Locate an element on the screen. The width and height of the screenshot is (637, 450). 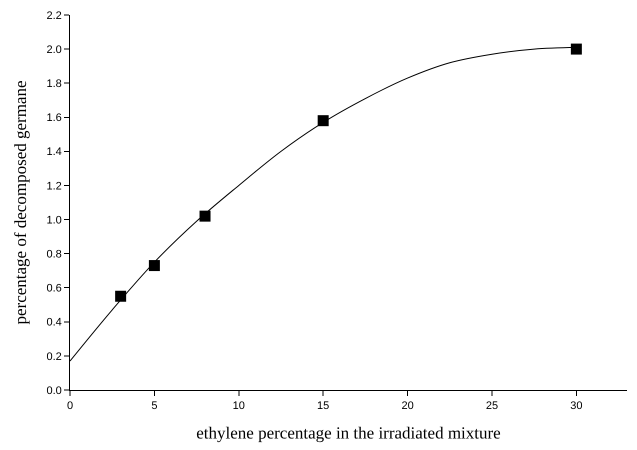
y-tick-label: 0.8 is located at coordinates (54, 254).